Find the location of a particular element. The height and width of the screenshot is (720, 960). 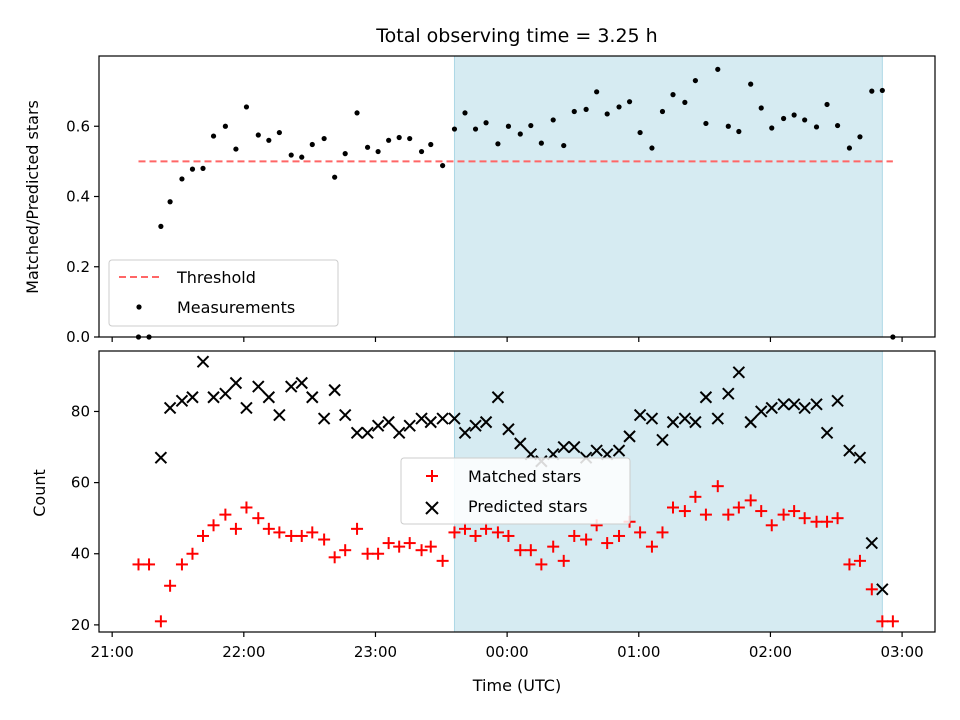

legend-matched-label: Matched stars is located at coordinates (524, 476).